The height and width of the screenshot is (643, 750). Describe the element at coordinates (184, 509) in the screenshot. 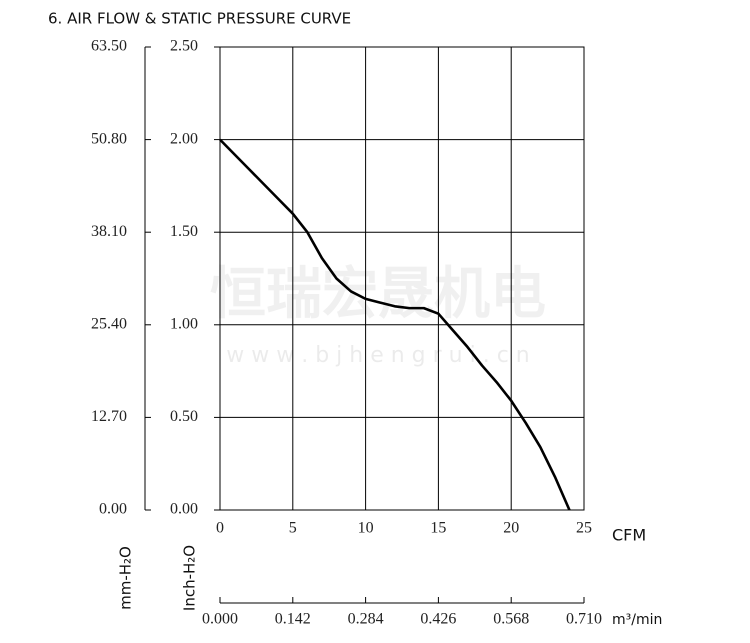

I see `y-tick-label: 0.00` at that location.